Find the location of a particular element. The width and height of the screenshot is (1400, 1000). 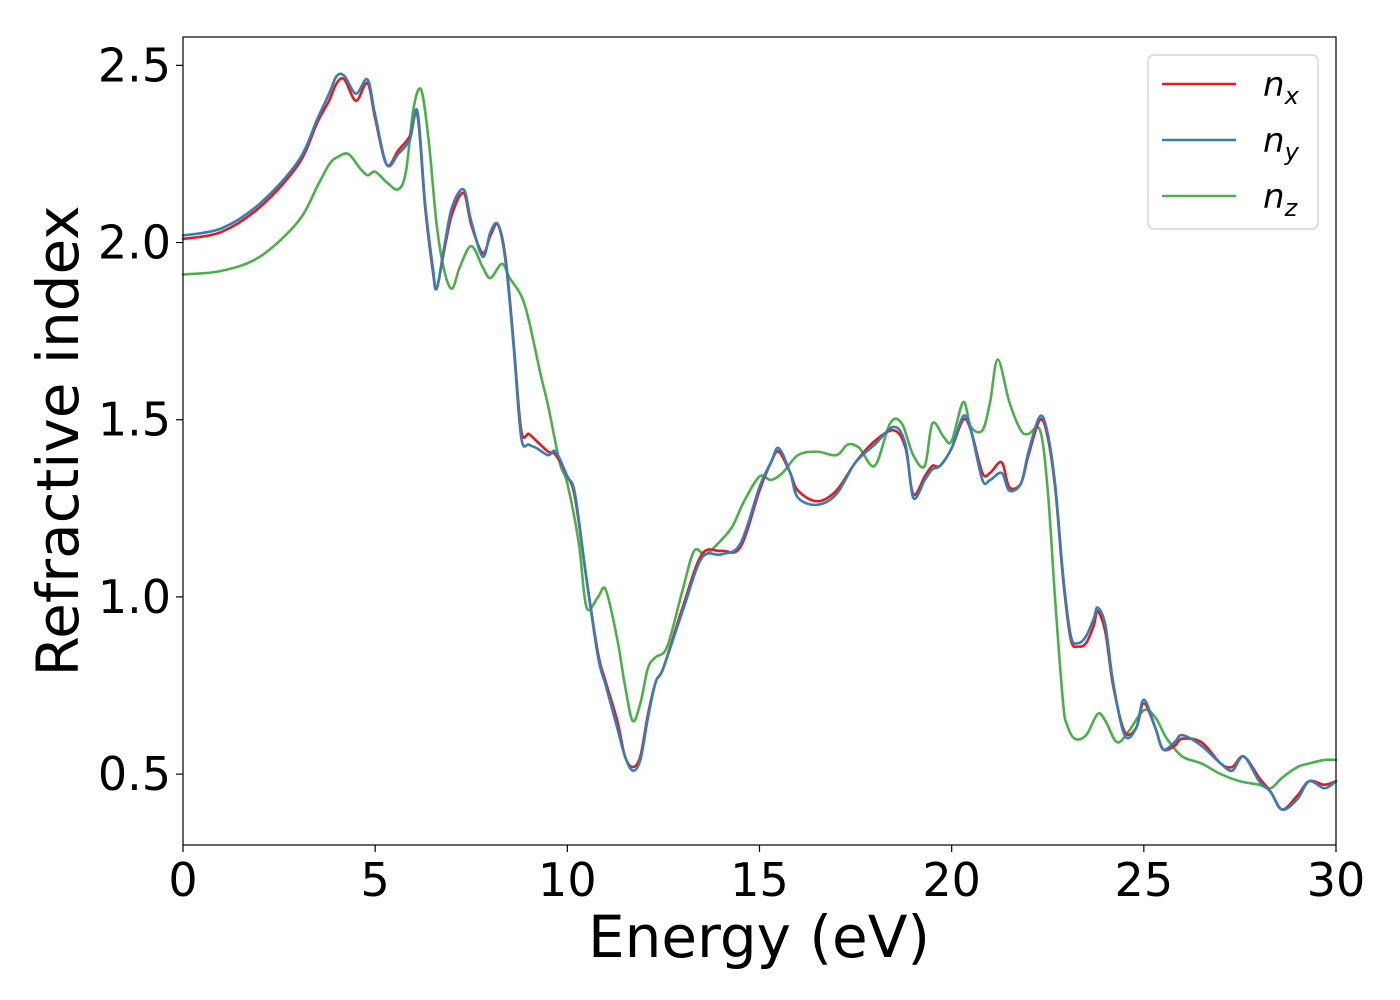

y-ticks: 0.5 1.0 1.5 2.0 2.5 is located at coordinates (140, 419).